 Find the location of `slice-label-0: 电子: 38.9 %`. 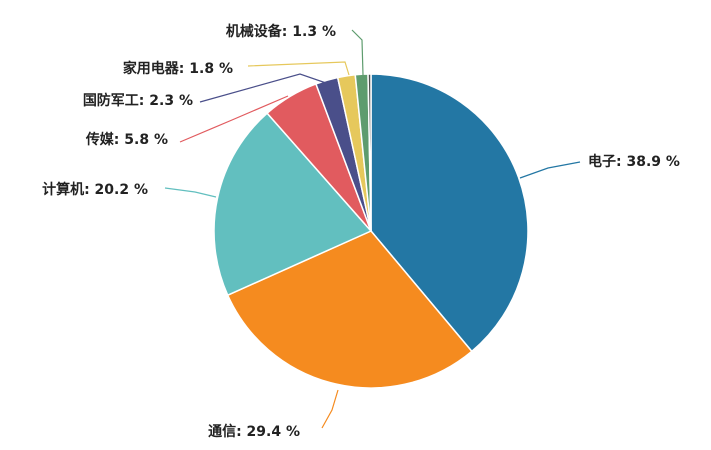

slice-label-0: 电子: 38.9 % is located at coordinates (634, 161).